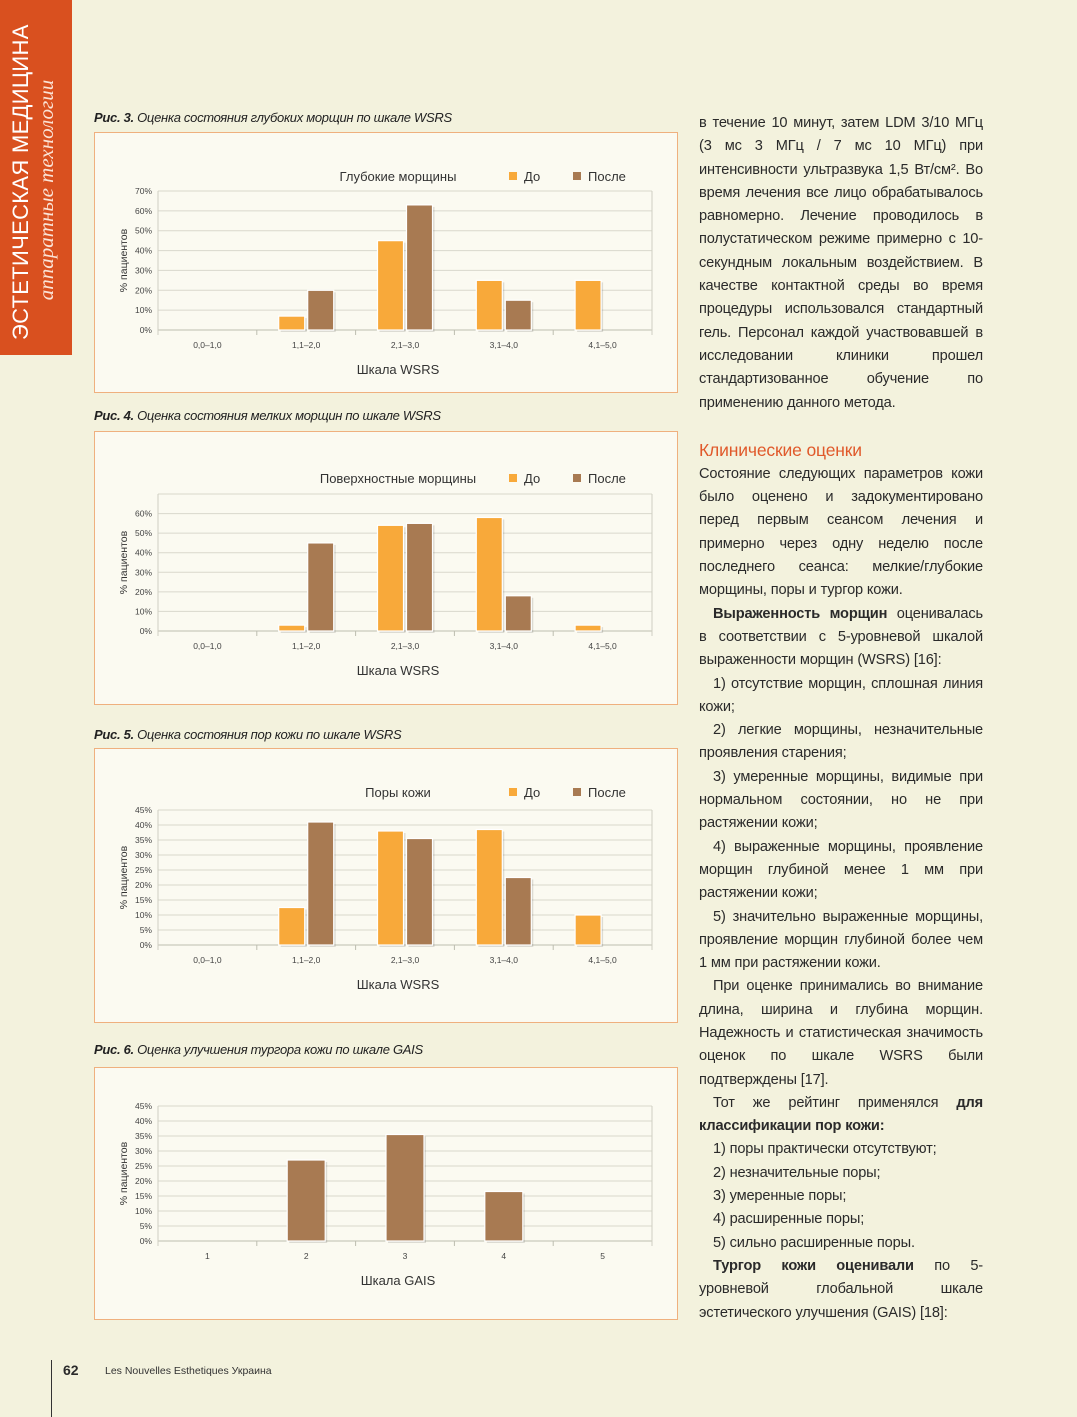 The image size is (1077, 1417). What do you see at coordinates (797, 1172) in the screenshot?
I see `list-item: 2) незначительные поры;` at bounding box center [797, 1172].